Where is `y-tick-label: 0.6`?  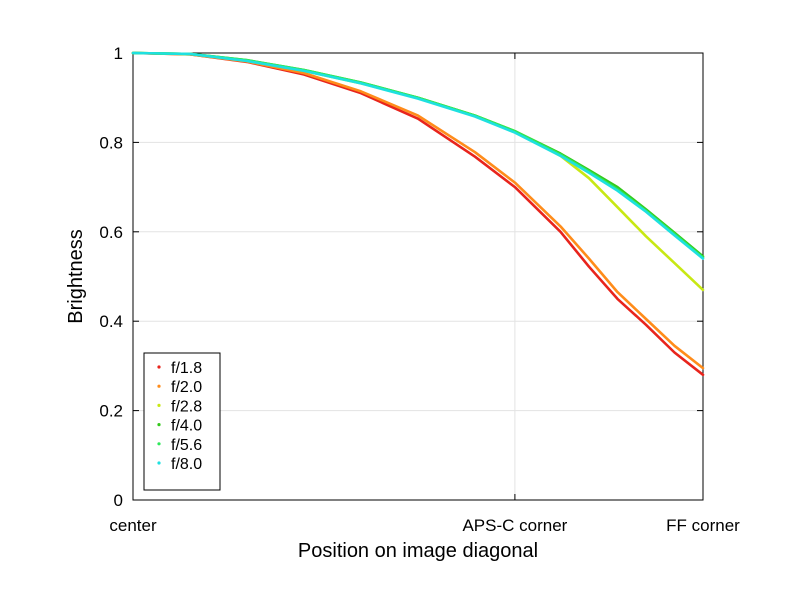 y-tick-label: 0.6 is located at coordinates (111, 232).